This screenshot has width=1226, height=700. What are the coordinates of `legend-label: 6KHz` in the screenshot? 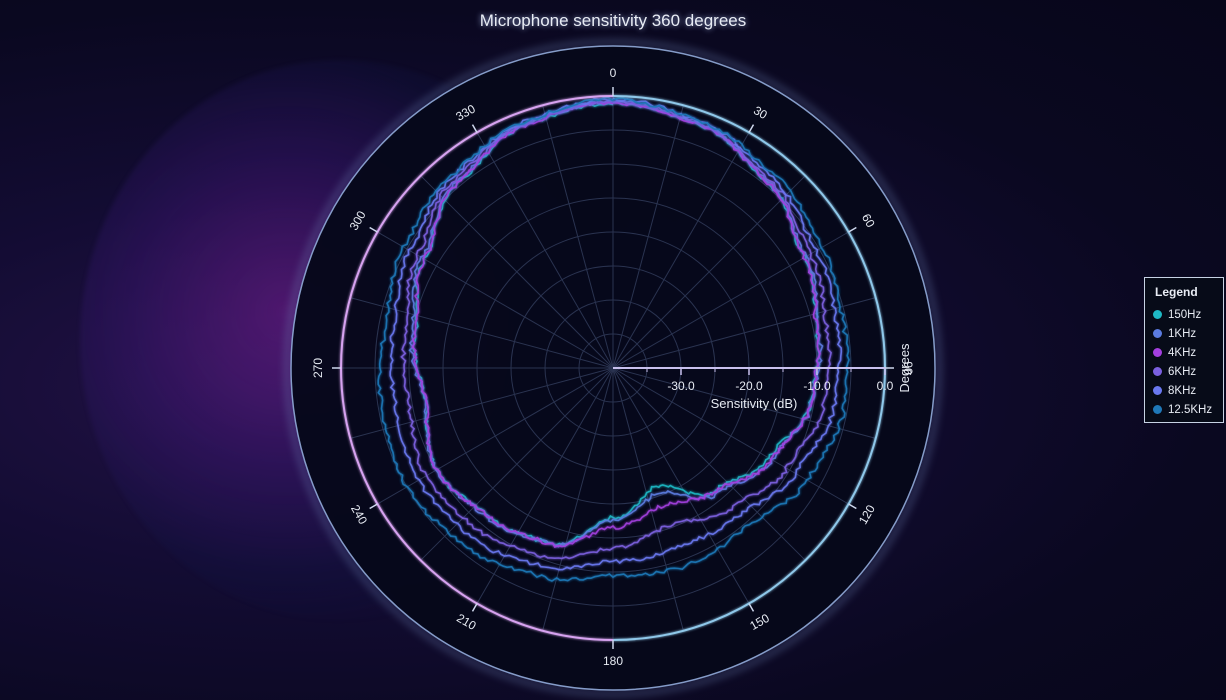 It's located at (1182, 371).